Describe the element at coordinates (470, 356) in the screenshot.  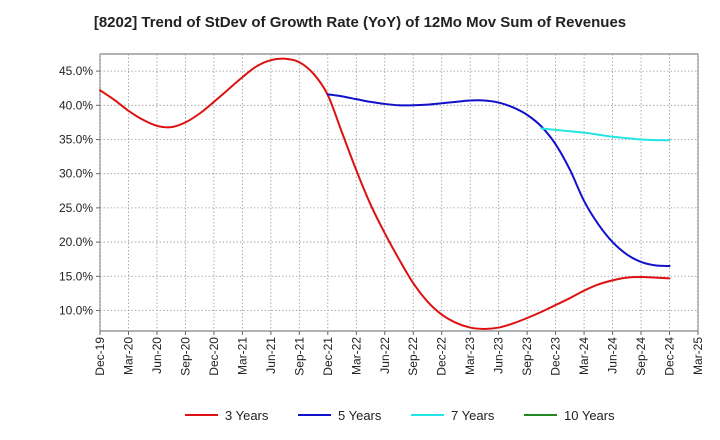
I see `x-tick-label: Mar-23` at that location.